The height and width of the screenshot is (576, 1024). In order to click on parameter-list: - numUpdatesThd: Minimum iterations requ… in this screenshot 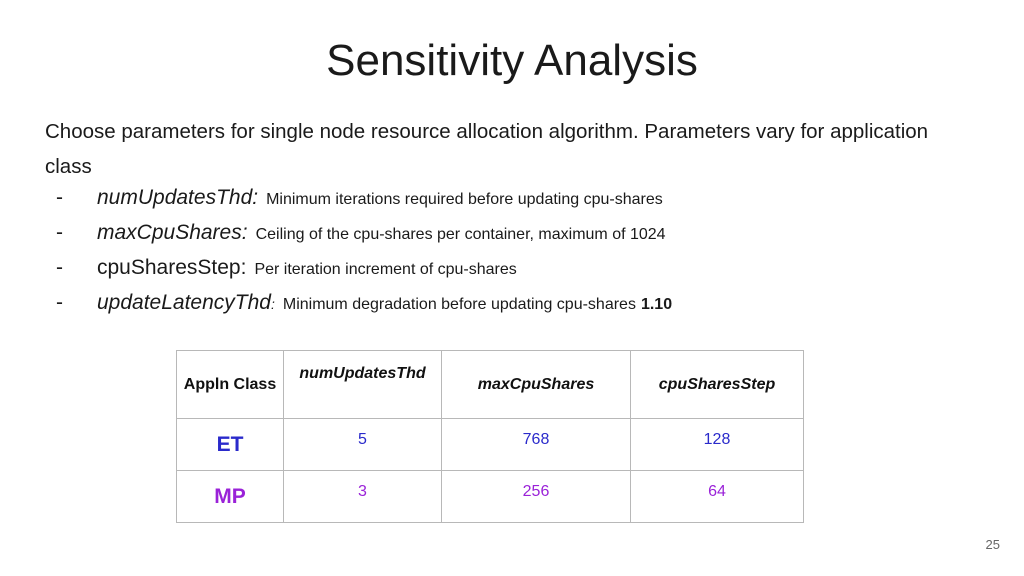, I will do `click(364, 256)`.